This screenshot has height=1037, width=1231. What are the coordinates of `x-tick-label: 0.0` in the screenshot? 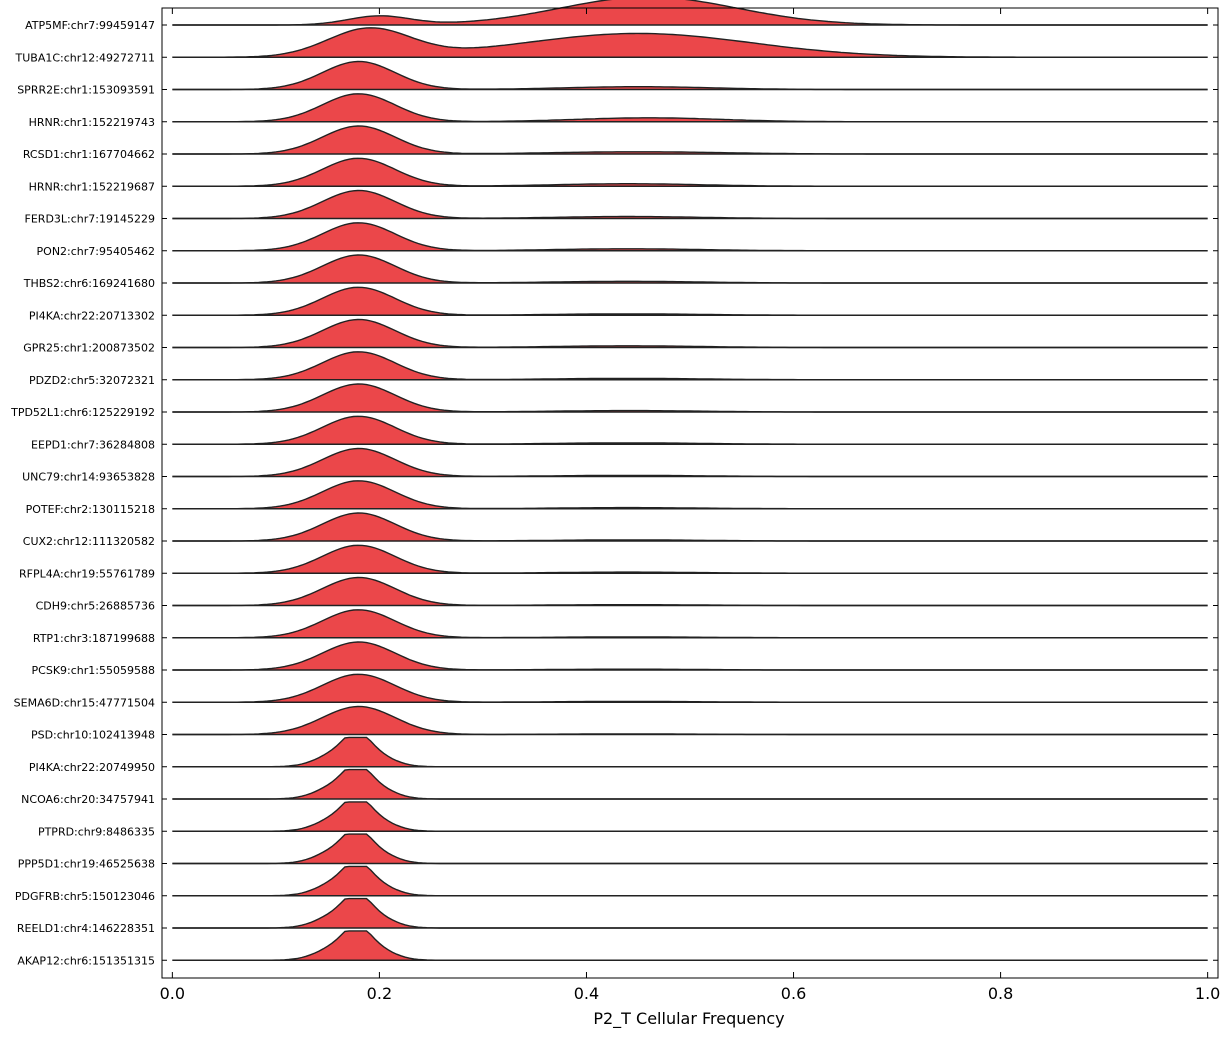 It's located at (172, 993).